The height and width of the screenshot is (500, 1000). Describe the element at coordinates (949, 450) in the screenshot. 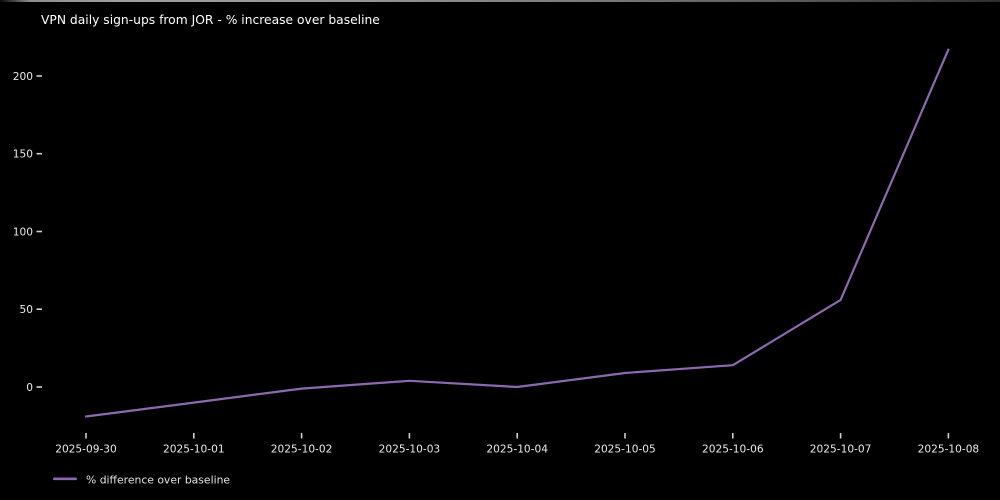

I see `x-tick-label: 2025-10-08` at that location.